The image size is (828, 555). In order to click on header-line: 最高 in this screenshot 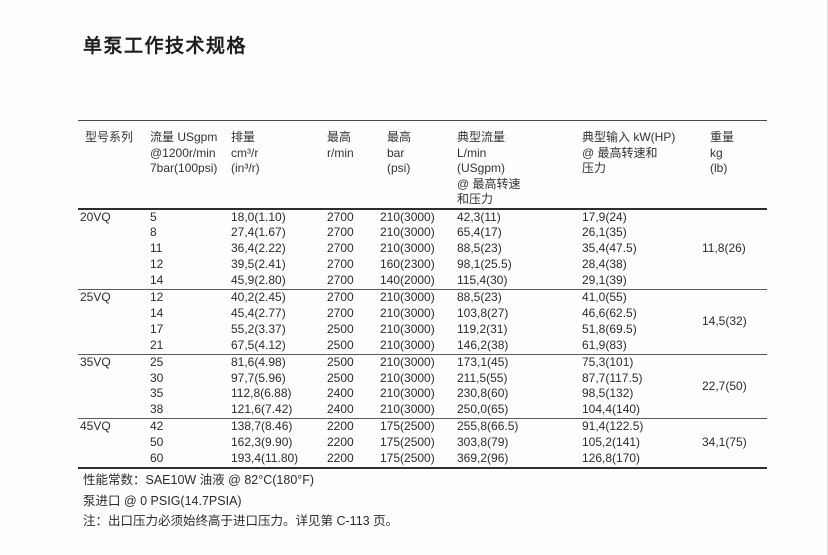, I will do `click(399, 137)`.